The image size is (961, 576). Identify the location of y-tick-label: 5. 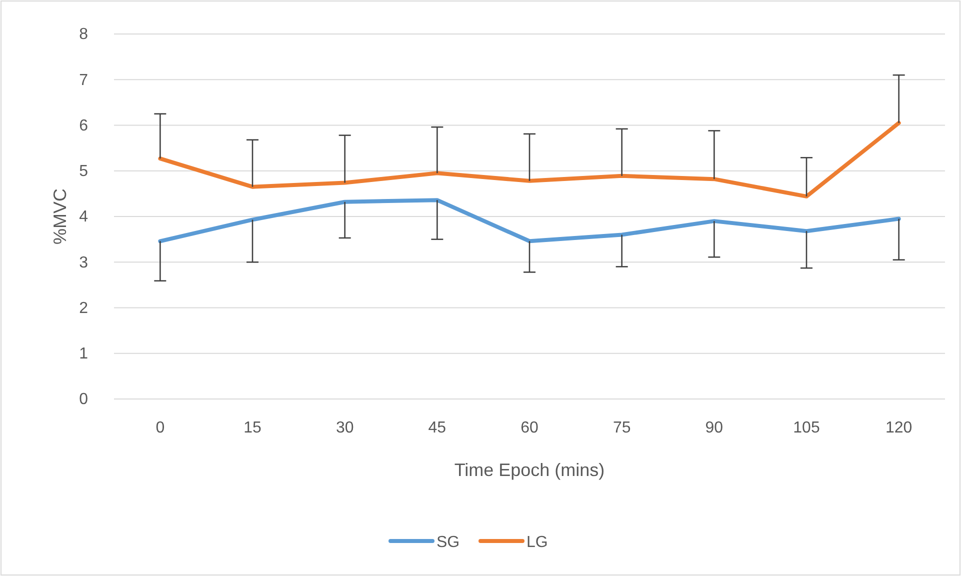
(83, 171).